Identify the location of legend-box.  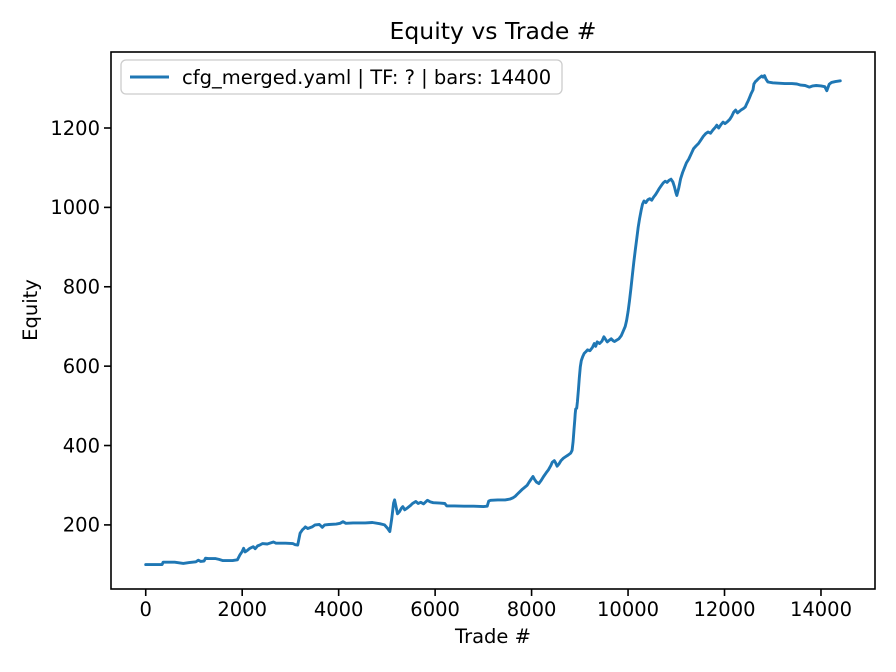
(341, 77).